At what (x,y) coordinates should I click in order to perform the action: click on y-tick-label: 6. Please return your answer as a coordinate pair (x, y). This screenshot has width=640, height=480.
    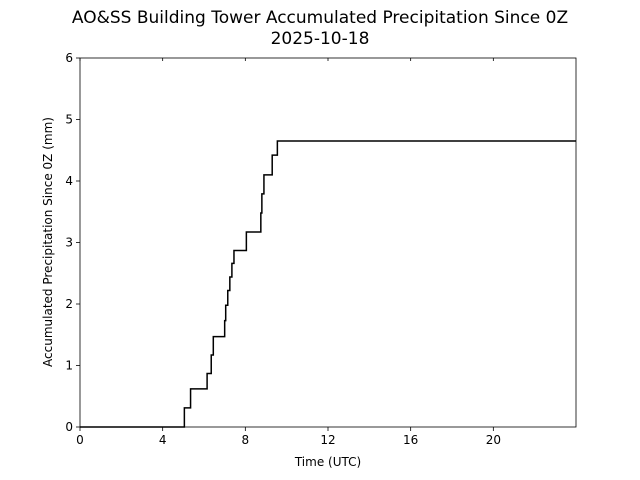
    Looking at the image, I should click on (69, 58).